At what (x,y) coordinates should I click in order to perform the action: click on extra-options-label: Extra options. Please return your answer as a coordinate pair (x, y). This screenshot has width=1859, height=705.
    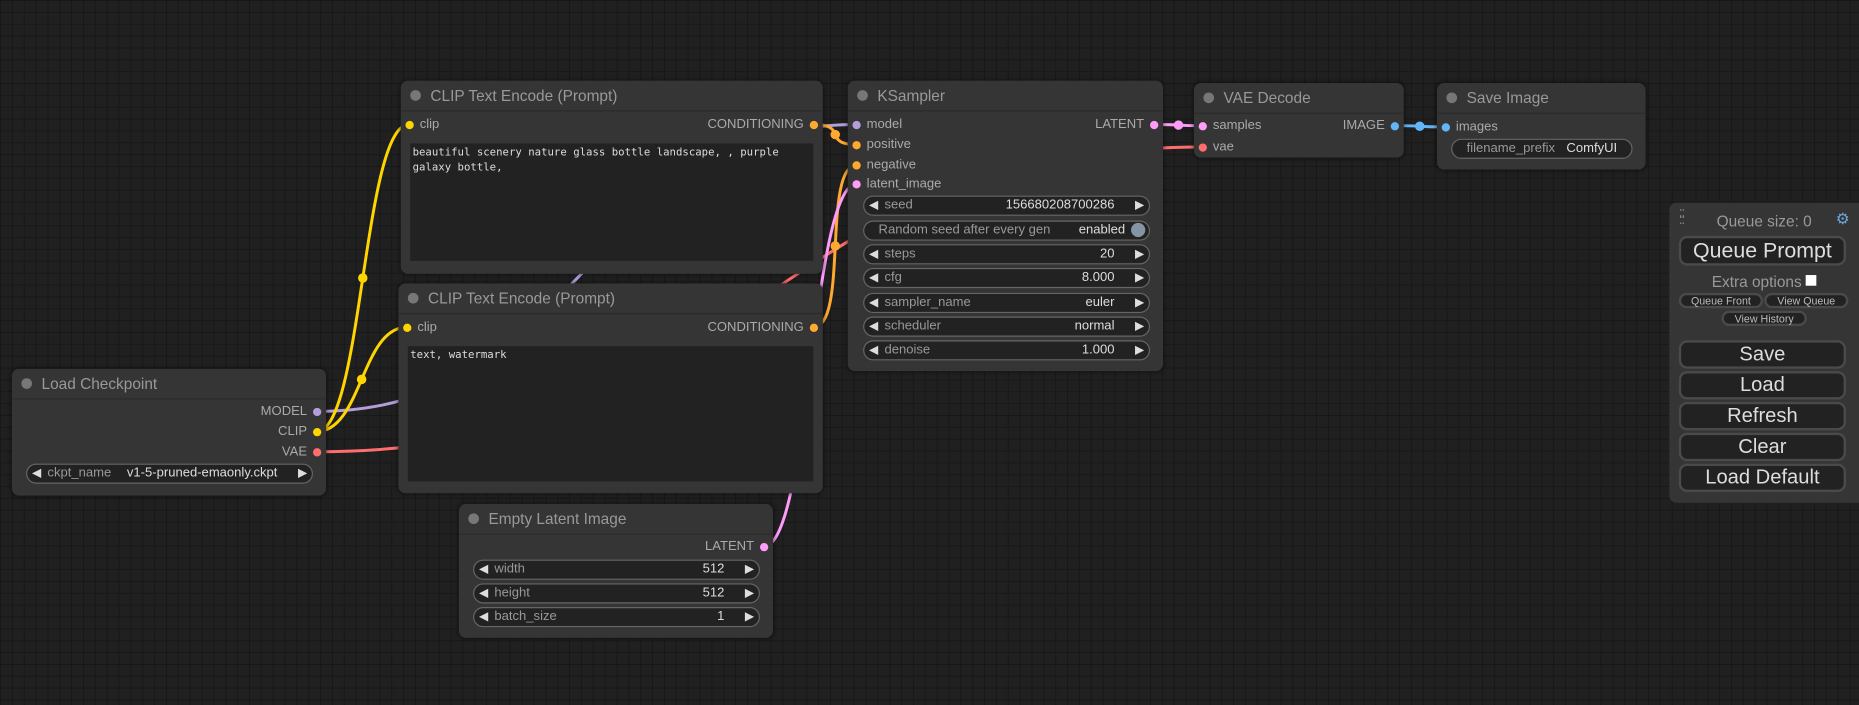
    Looking at the image, I should click on (1756, 281).